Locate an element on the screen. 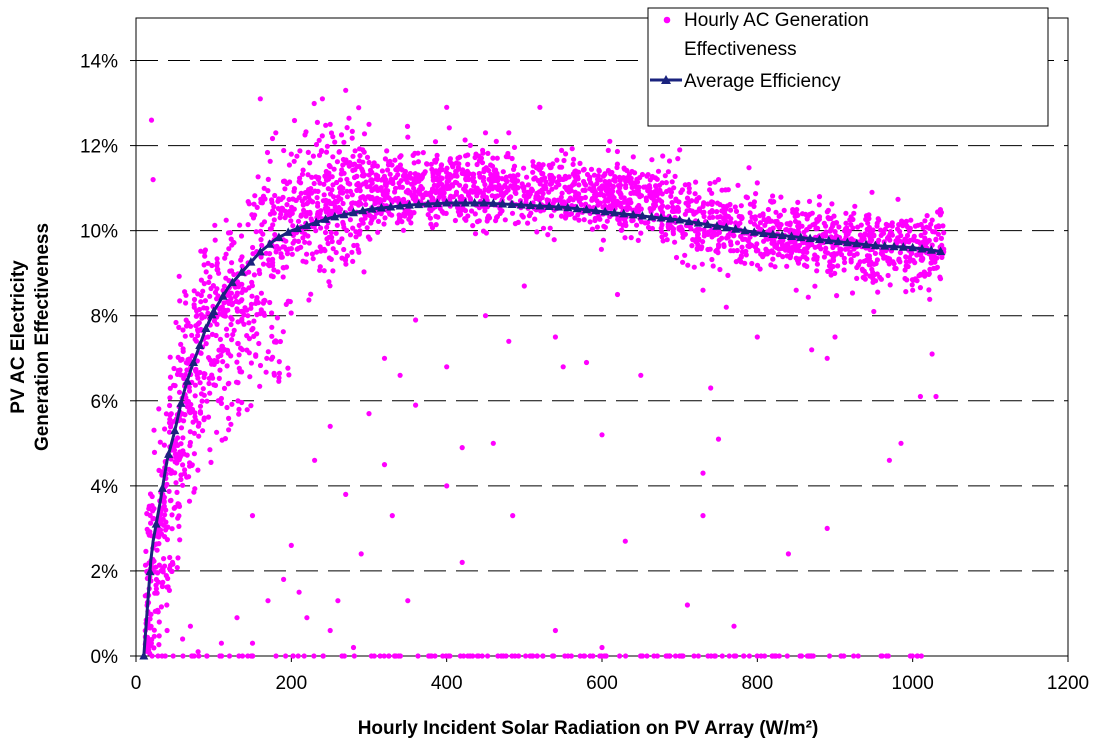 The image size is (1102, 748). y-tick-label: 14% is located at coordinates (99, 62).